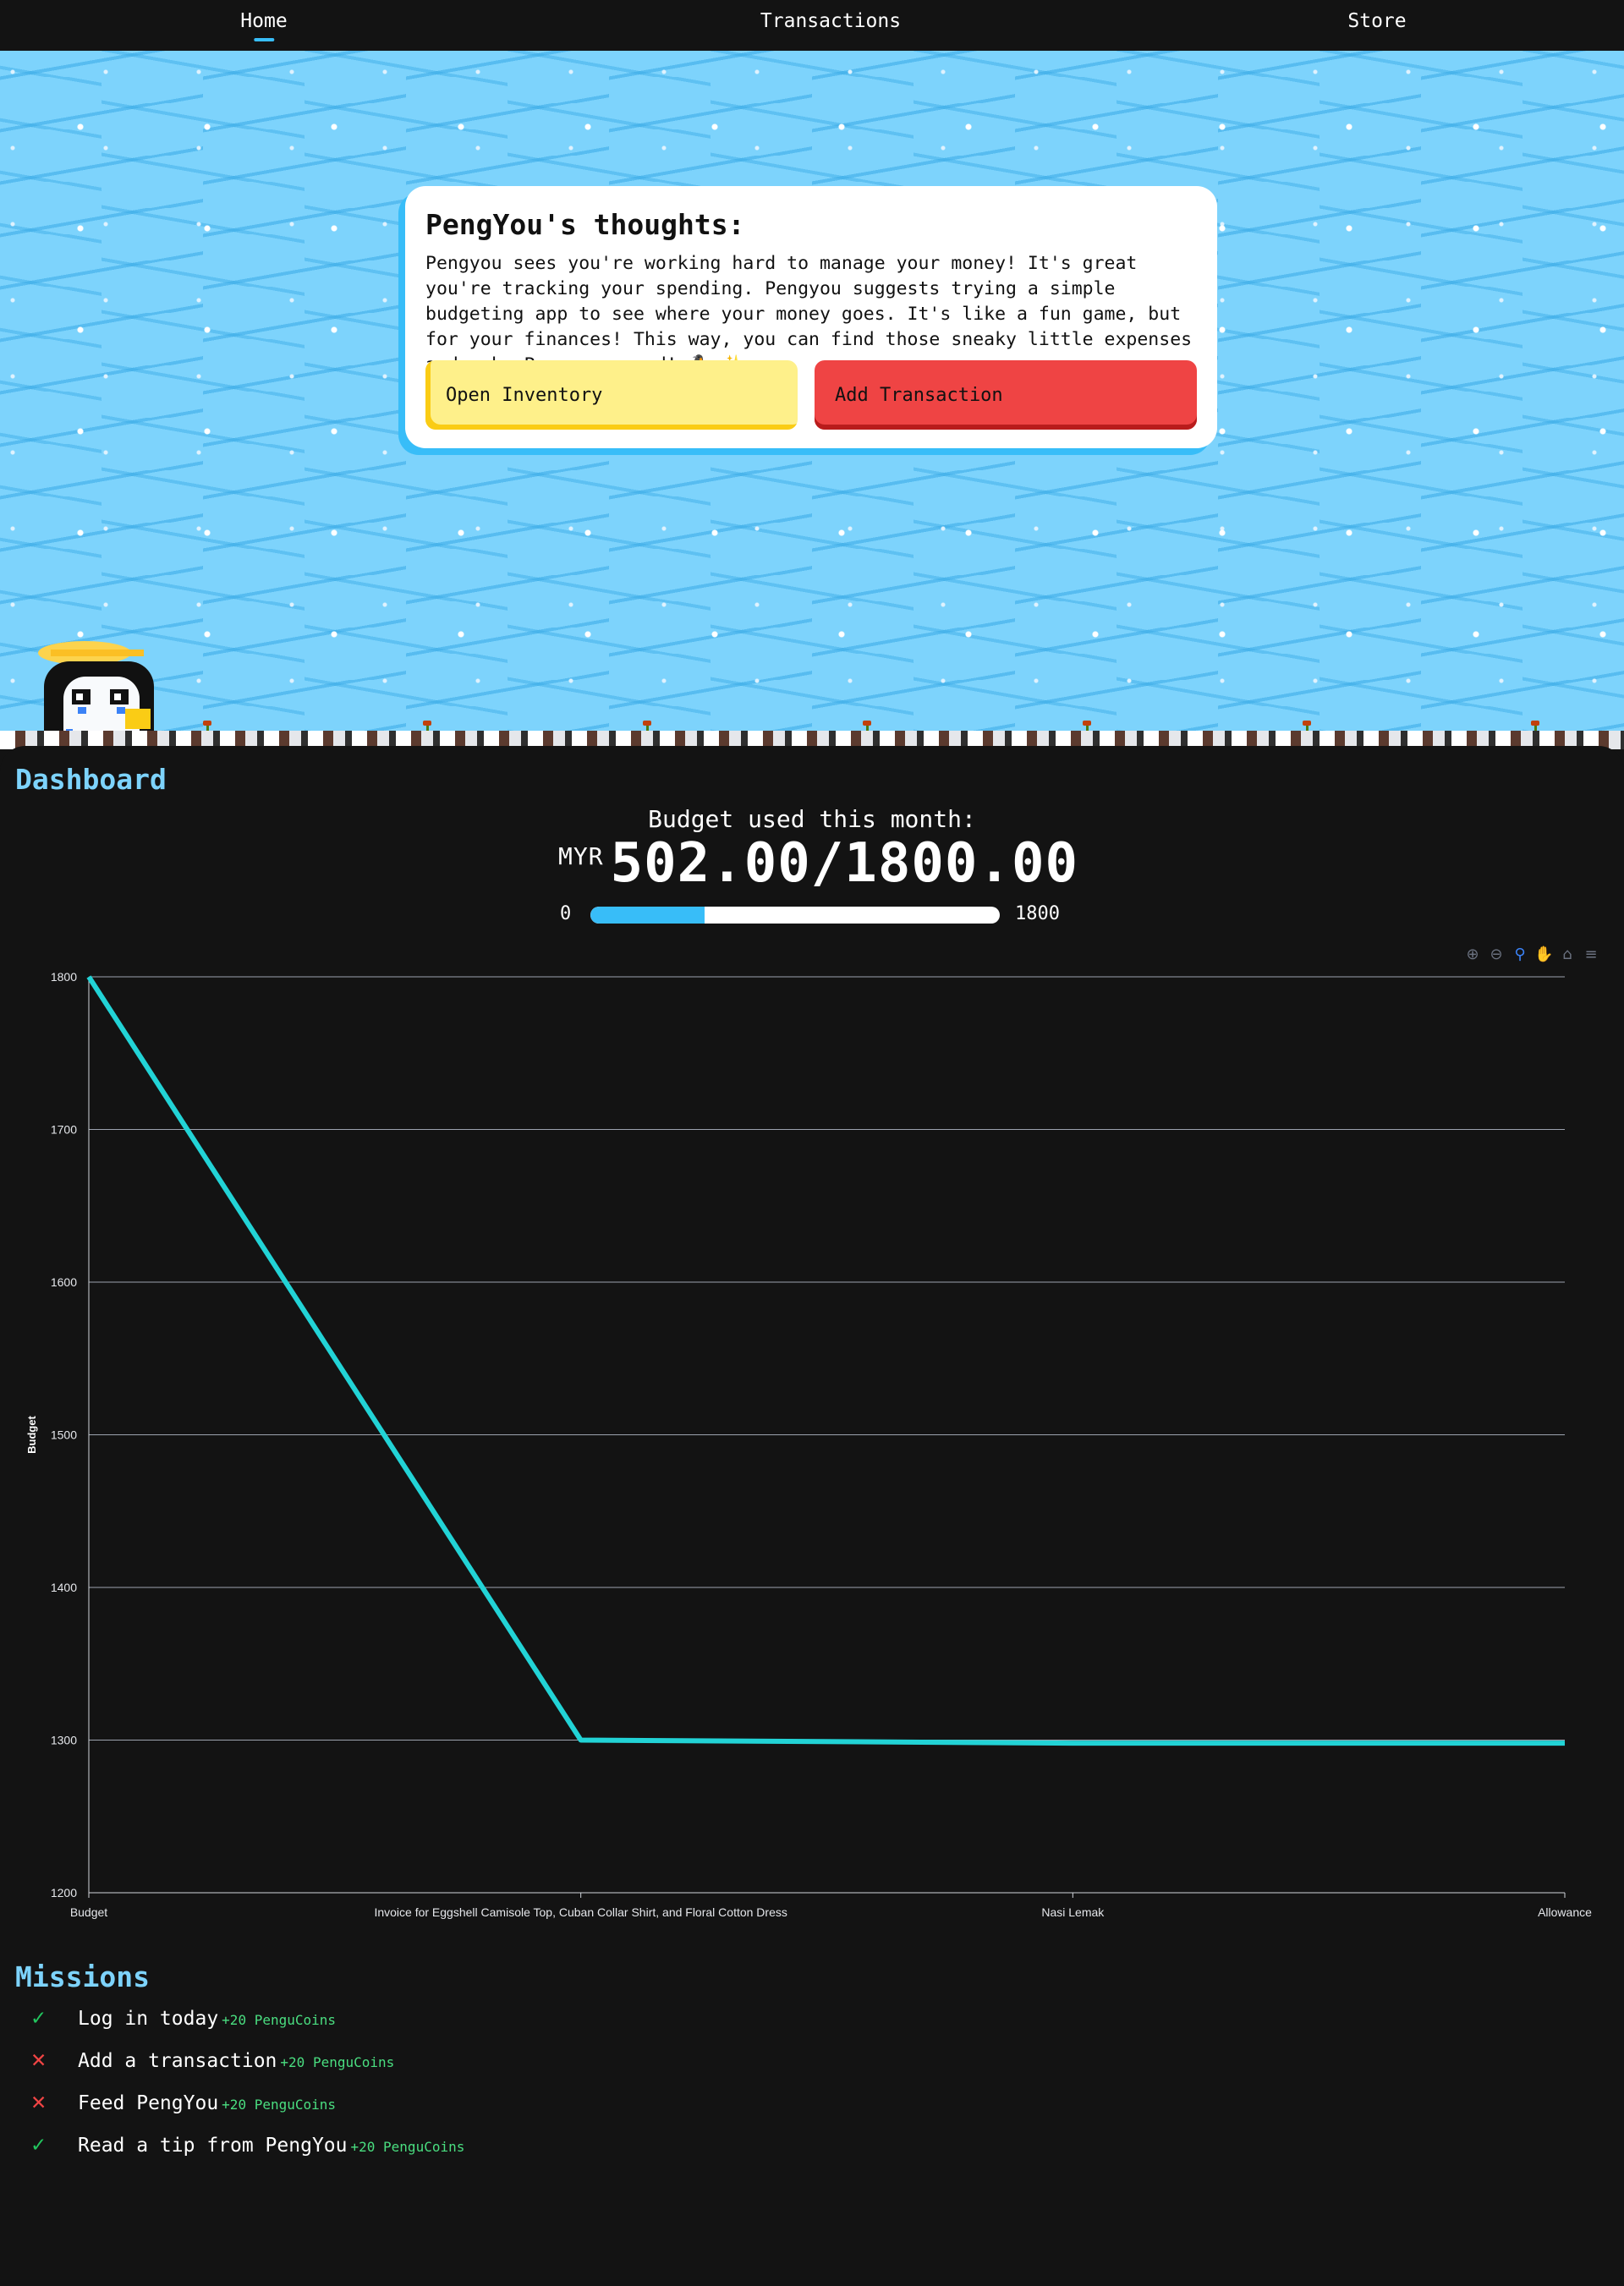  What do you see at coordinates (64, 1282) in the screenshot?
I see `y-tick-label: 1600` at bounding box center [64, 1282].